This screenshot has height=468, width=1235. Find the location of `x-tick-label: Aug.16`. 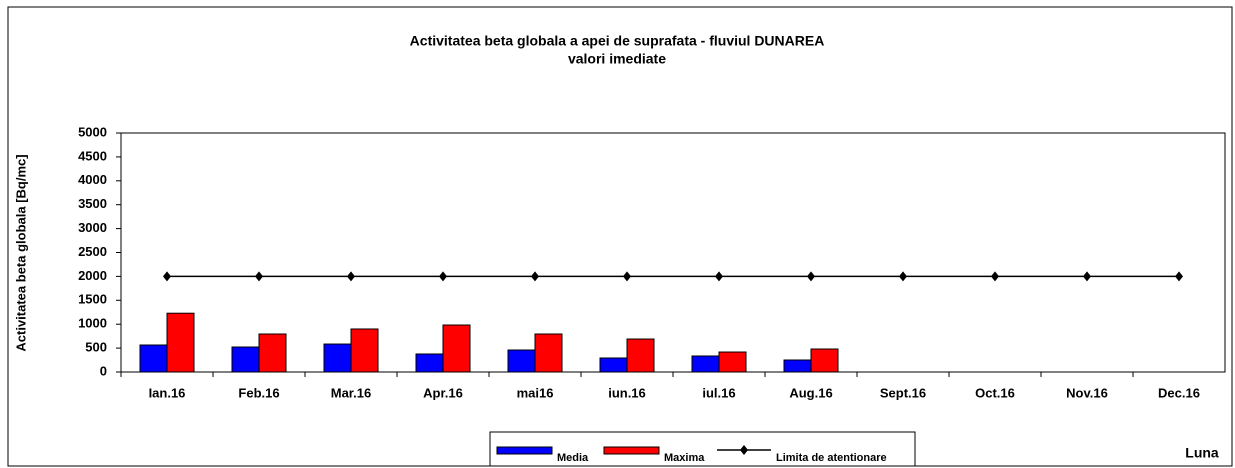

x-tick-label: Aug.16 is located at coordinates (810, 392).